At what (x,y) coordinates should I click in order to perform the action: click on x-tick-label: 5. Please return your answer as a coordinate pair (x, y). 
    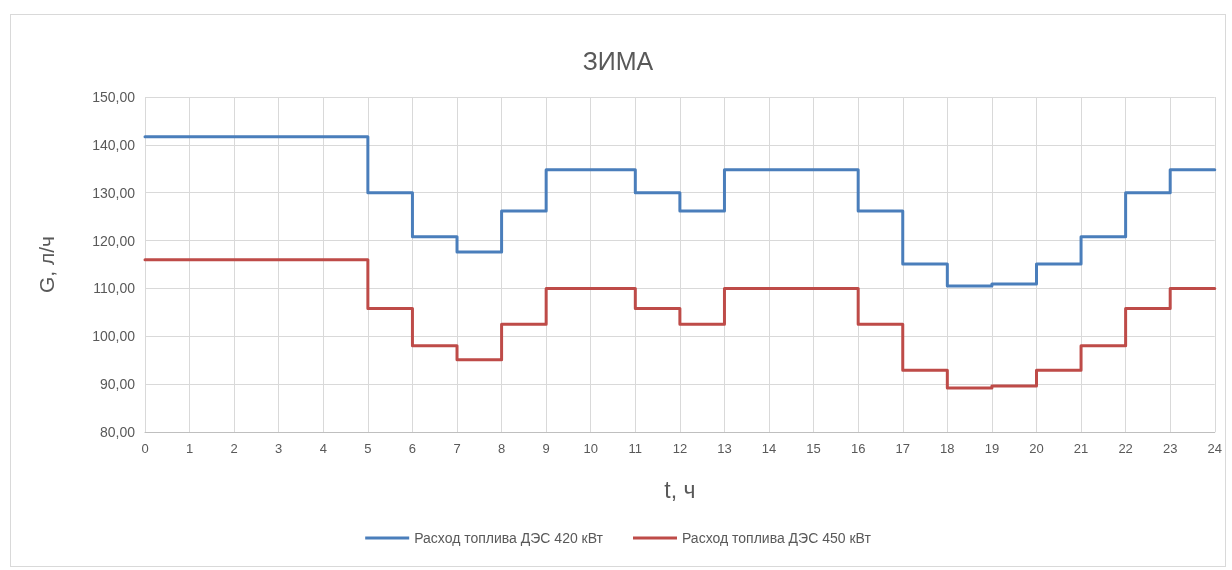
    Looking at the image, I should click on (368, 448).